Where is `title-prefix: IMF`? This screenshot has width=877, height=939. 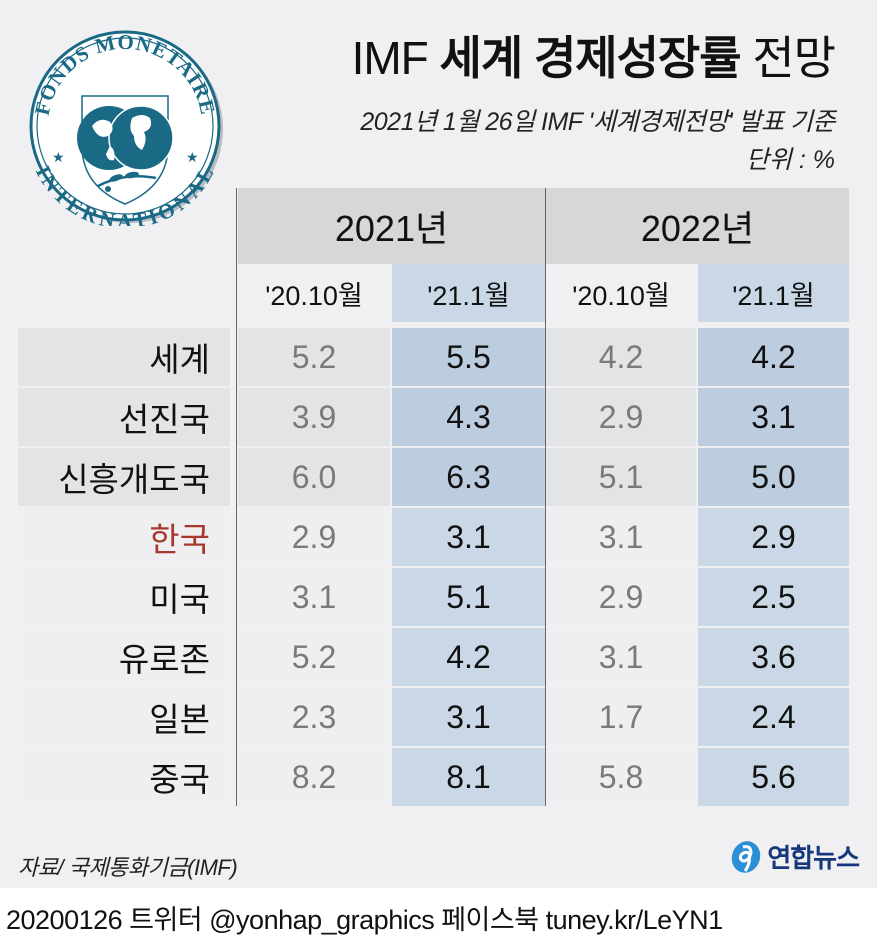 title-prefix: IMF is located at coordinates (390, 58).